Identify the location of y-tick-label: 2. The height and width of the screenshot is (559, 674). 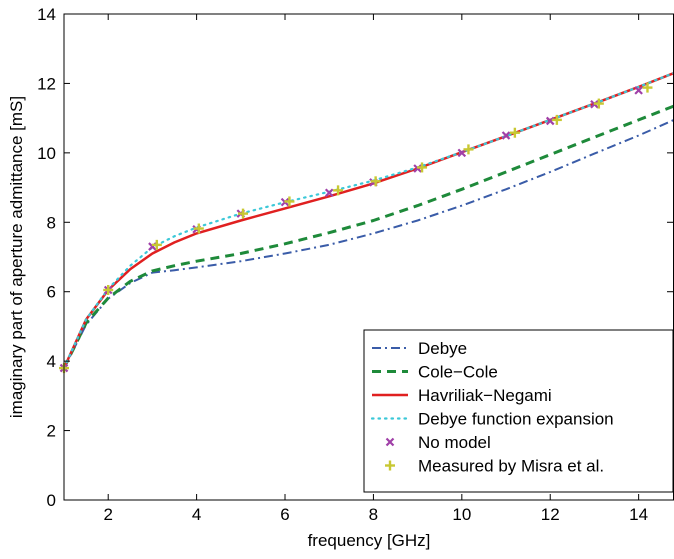
(51, 431).